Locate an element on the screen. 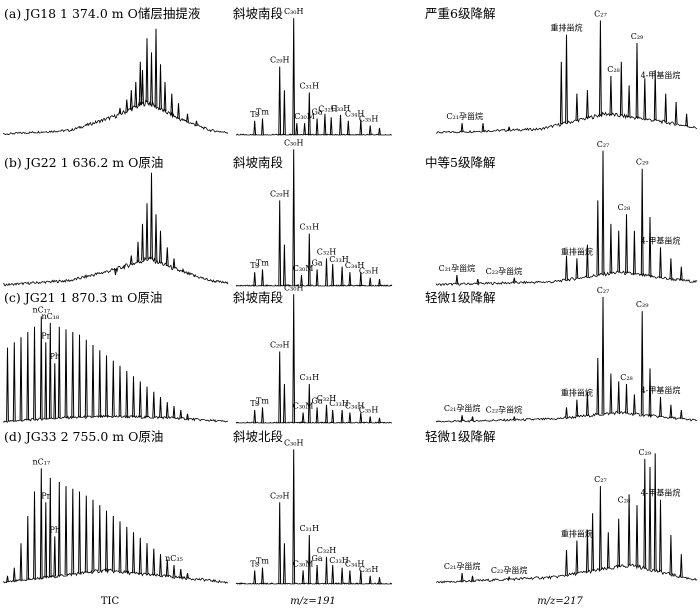  peak-label-b-m217-0: C₂₁孕甾烷 is located at coordinates (457, 268).